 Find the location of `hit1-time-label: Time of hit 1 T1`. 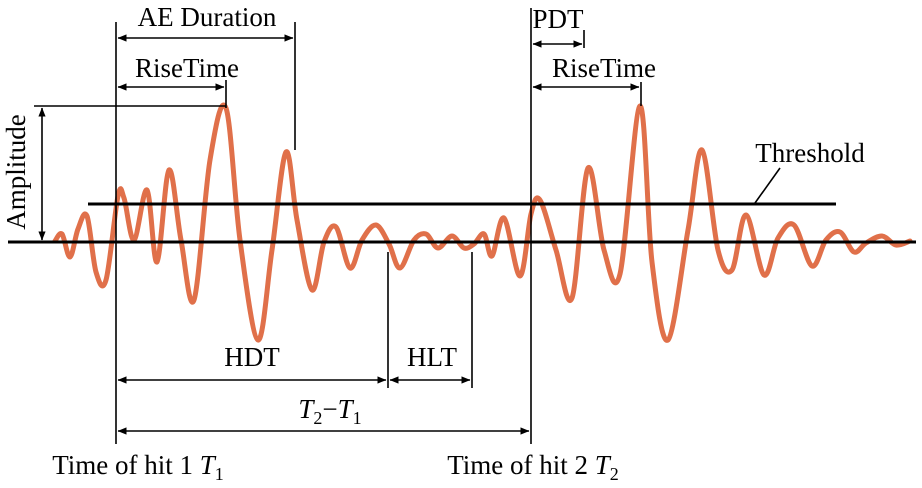

hit1-time-label: Time of hit 1 T1 is located at coordinates (138, 467).